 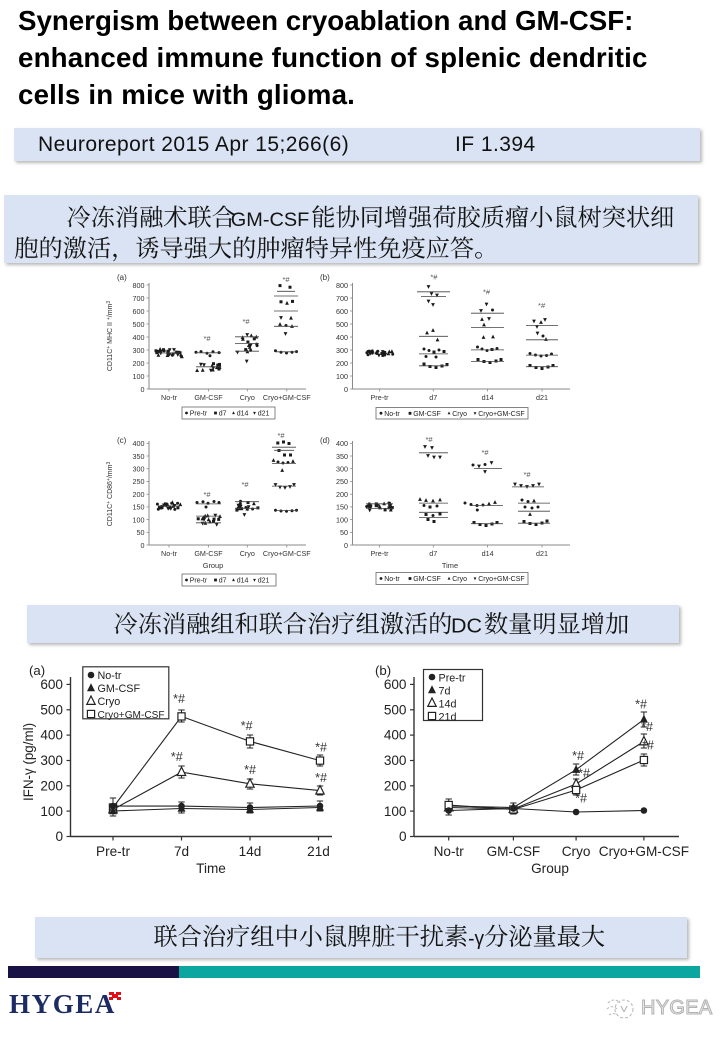 I want to click on svg-text: DC, so click(x=466, y=626).